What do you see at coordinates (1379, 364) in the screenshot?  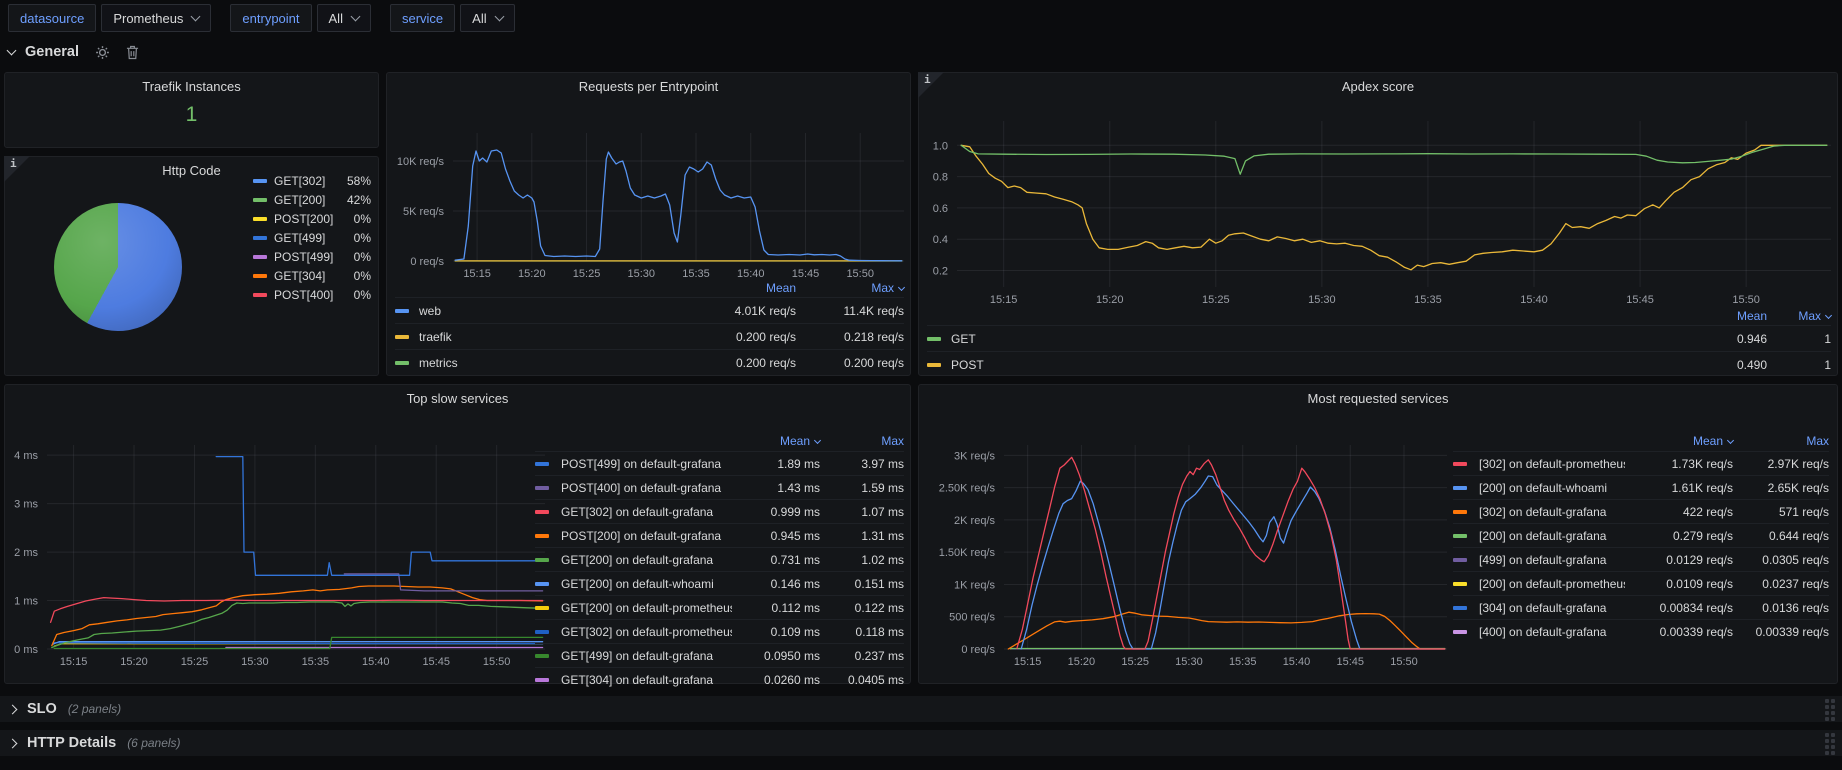 I see `legend-row: POST 0.490 1` at bounding box center [1379, 364].